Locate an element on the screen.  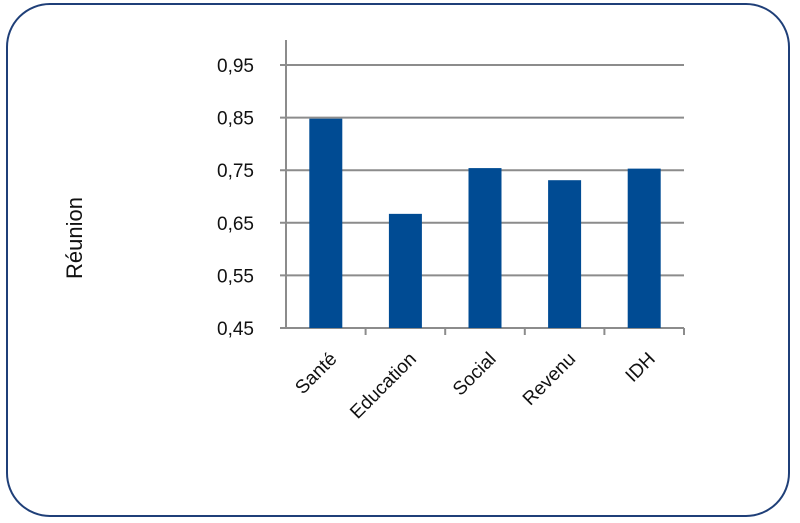
category-label: Revenu is located at coordinates (549, 379).